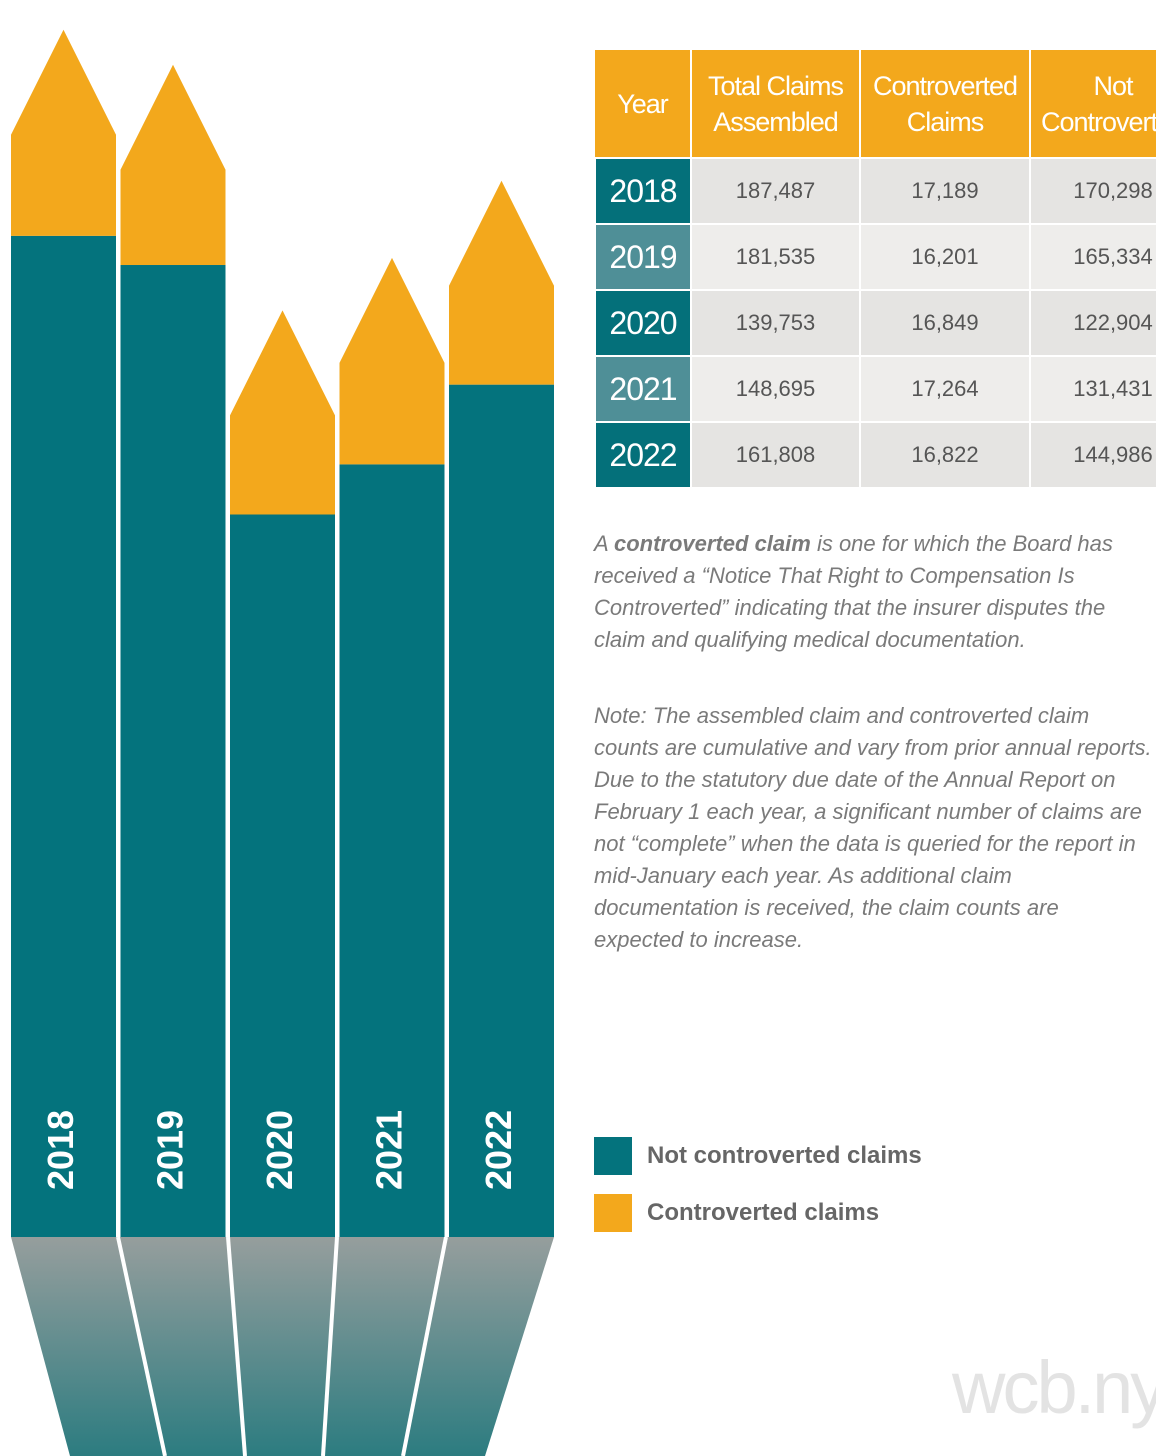 The height and width of the screenshot is (1456, 1156). Describe the element at coordinates (643, 455) in the screenshot. I see `year-cell: 2022` at that location.